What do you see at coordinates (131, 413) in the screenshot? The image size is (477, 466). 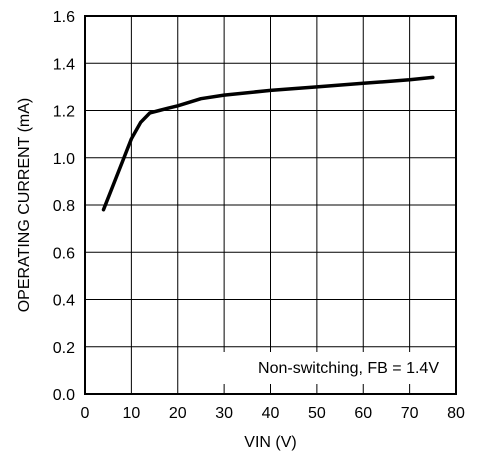 I see `x-tick-label: 10` at bounding box center [131, 413].